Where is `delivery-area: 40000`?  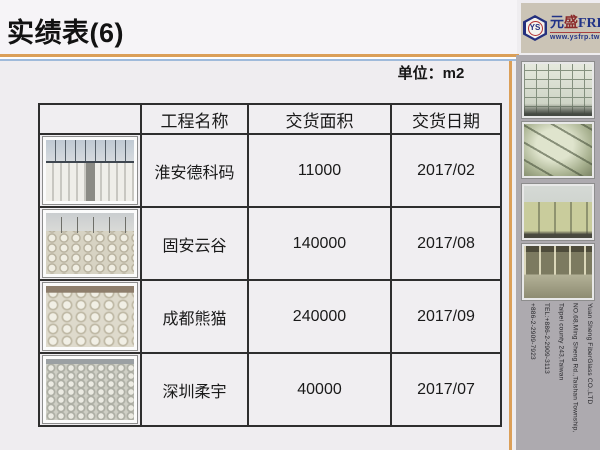 delivery-area: 40000 is located at coordinates (319, 389).